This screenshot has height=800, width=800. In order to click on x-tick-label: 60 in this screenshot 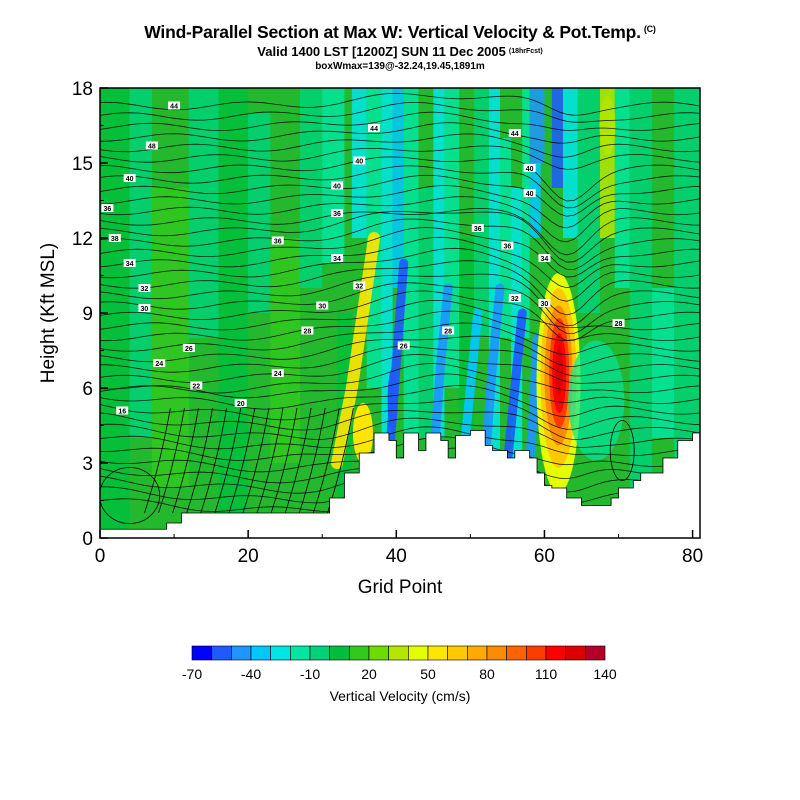, I will do `click(544, 556)`.